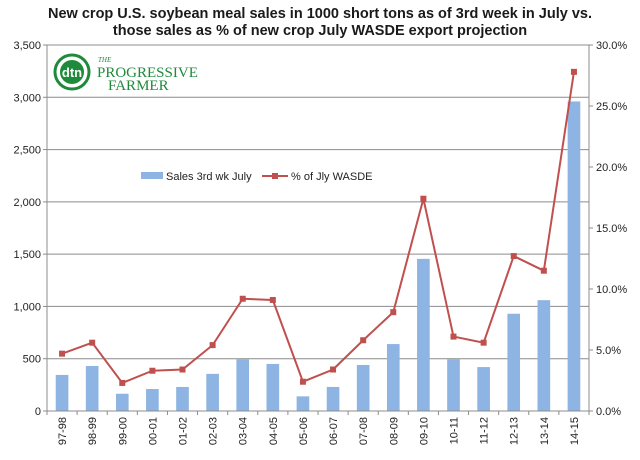 The width and height of the screenshot is (640, 460). What do you see at coordinates (611, 107) in the screenshot?
I see `right-axis-tick-label: 25.0%` at bounding box center [611, 107].